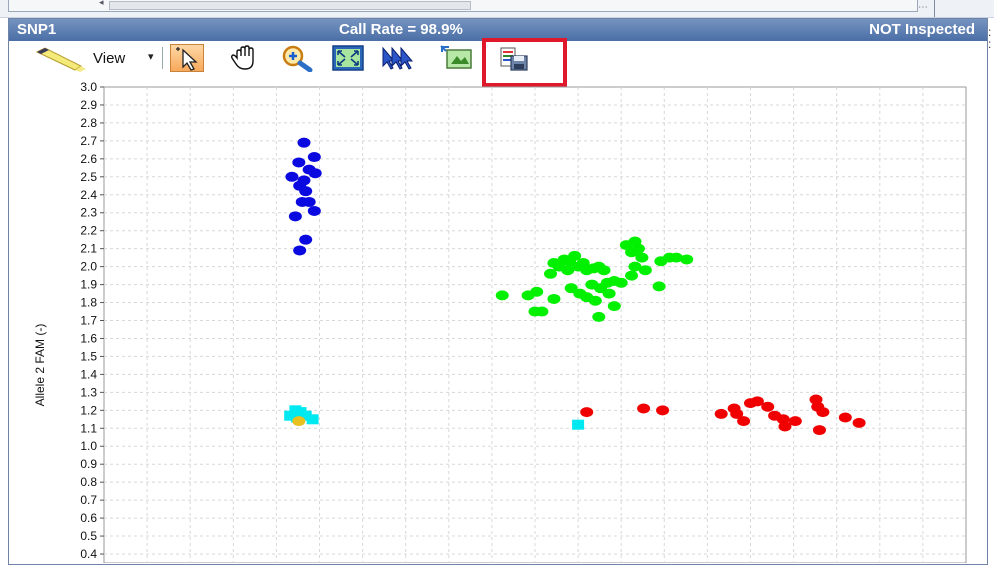  What do you see at coordinates (923, 7) in the screenshot?
I see `resize-grip-icon: ⋯` at bounding box center [923, 7].